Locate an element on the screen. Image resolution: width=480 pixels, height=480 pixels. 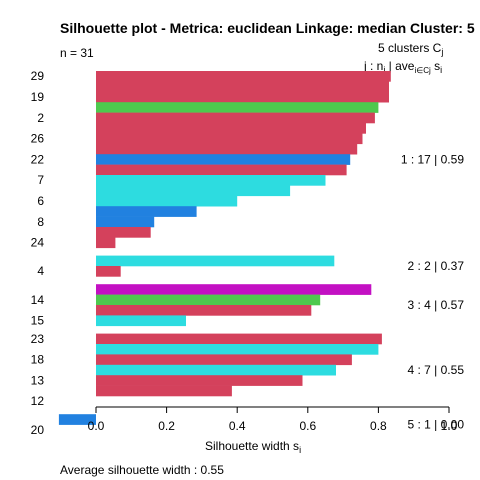
cluster-summary-4: 4 : 7 | 0.55 is located at coordinates (436, 370).